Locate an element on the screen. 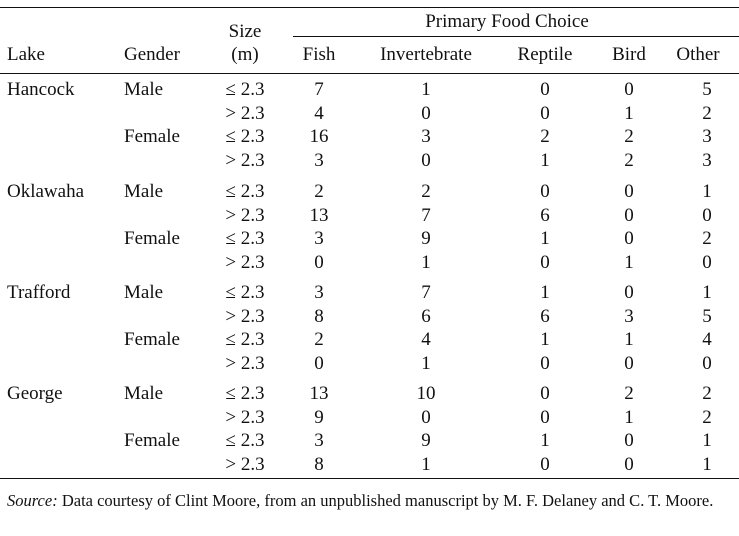 Image resolution: width=739 pixels, height=536 pixels. fish-count: 7 is located at coordinates (319, 89).